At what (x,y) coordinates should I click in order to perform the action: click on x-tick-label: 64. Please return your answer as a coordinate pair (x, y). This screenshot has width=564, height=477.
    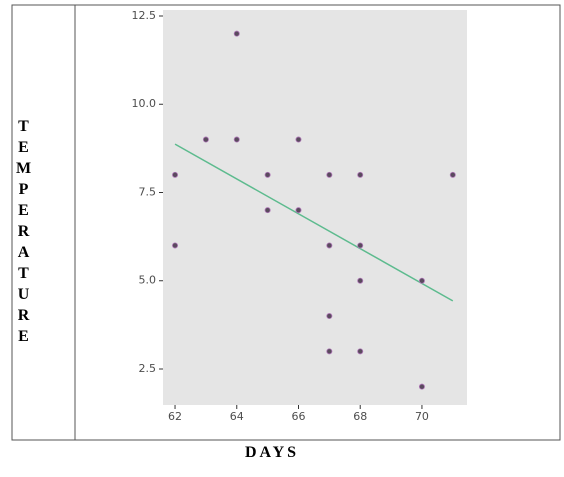
    Looking at the image, I should click on (237, 416).